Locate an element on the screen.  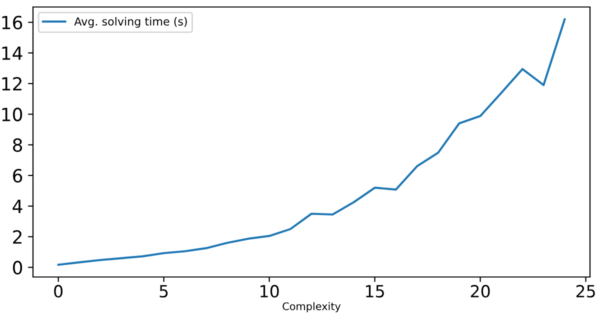
x-tick-label: 20 is located at coordinates (480, 291).